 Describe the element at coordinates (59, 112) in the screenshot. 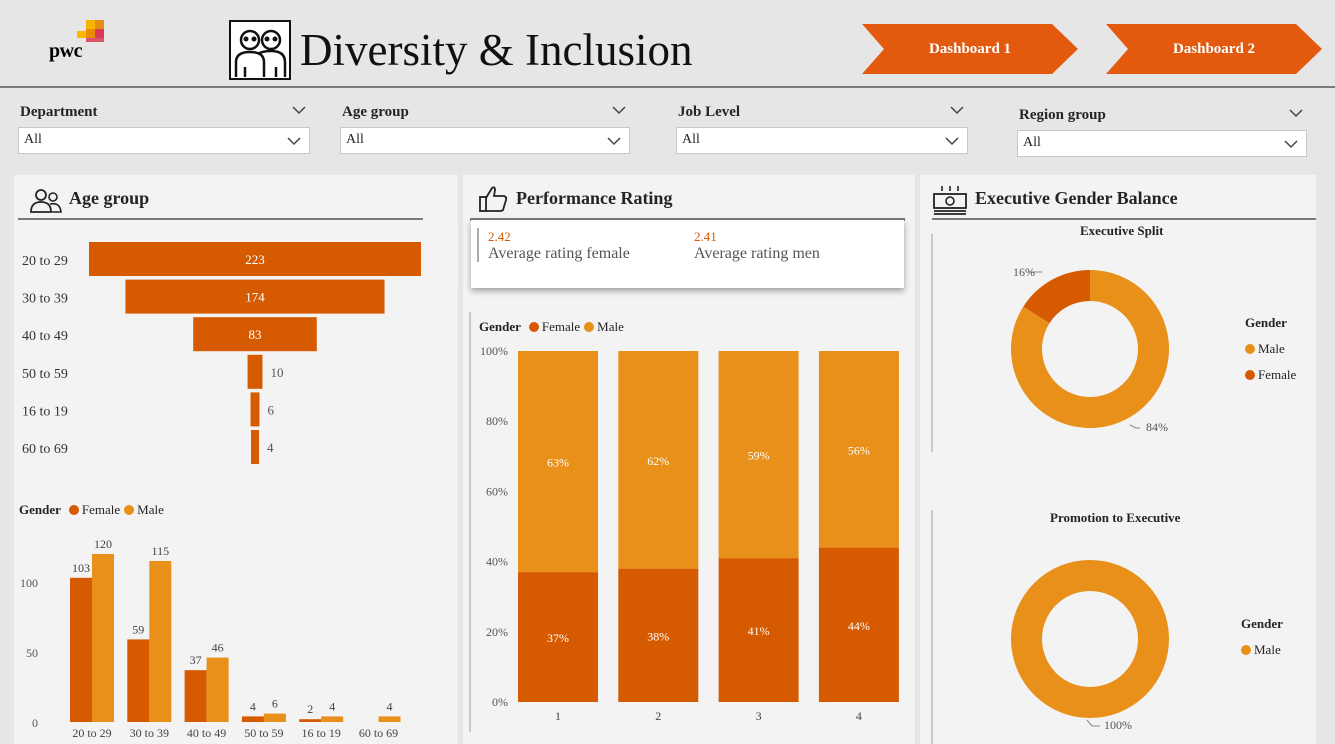

I see `department-slicer-label: Department` at that location.